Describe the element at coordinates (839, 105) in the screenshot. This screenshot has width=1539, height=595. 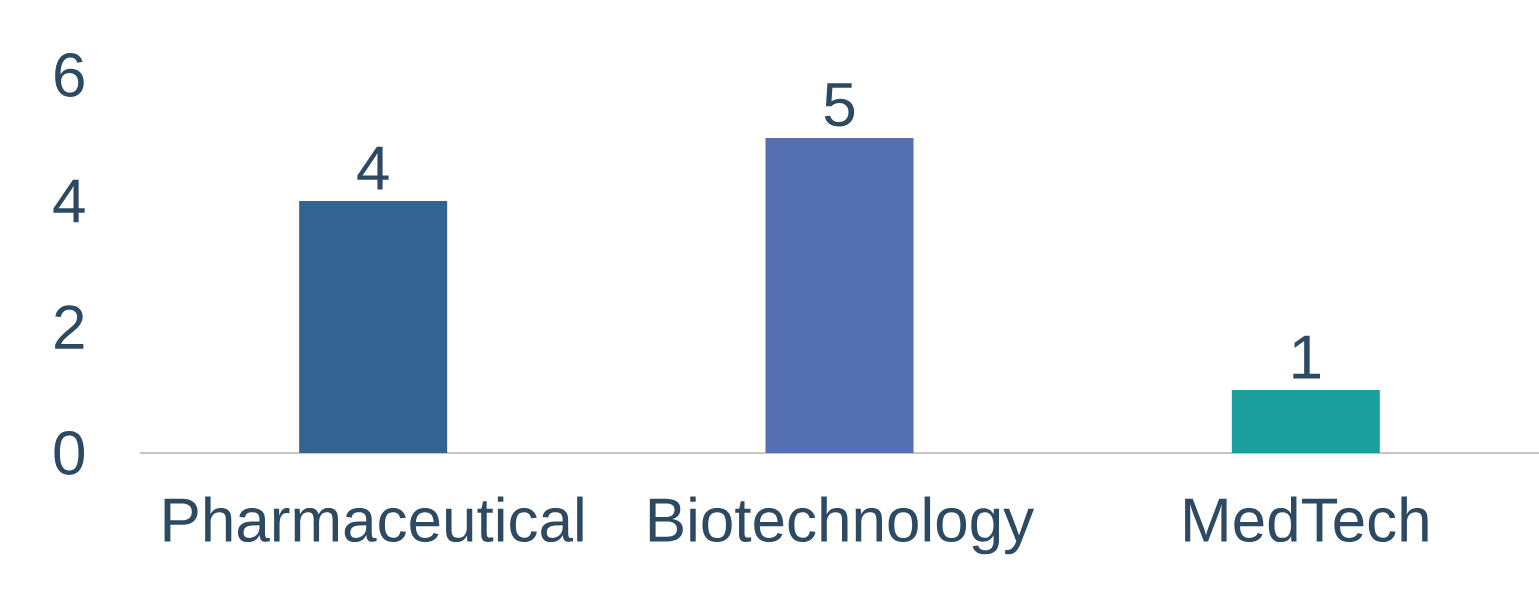
I see `data-label: 5` at that location.